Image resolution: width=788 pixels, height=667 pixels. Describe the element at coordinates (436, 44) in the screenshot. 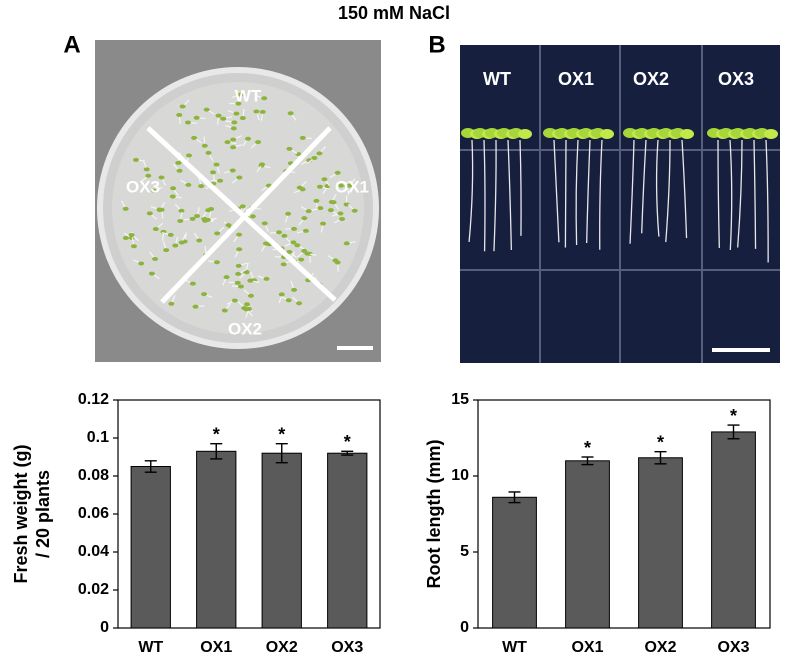

I see `panel-label: B` at that location.